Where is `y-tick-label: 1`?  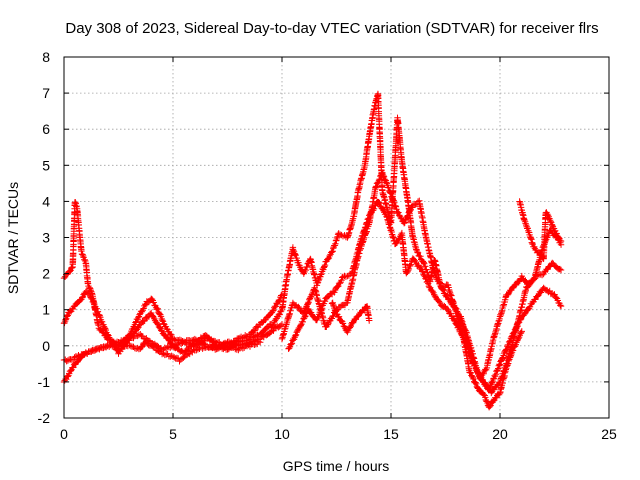 y-tick-label: 1 is located at coordinates (46, 310).